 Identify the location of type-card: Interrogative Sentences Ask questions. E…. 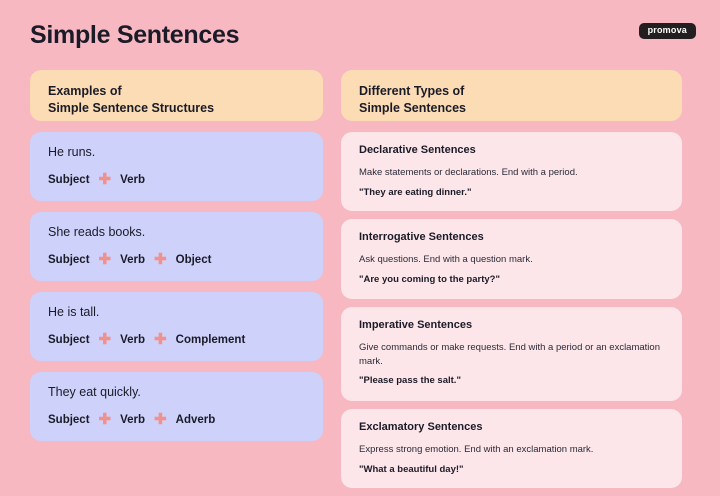
(511, 259).